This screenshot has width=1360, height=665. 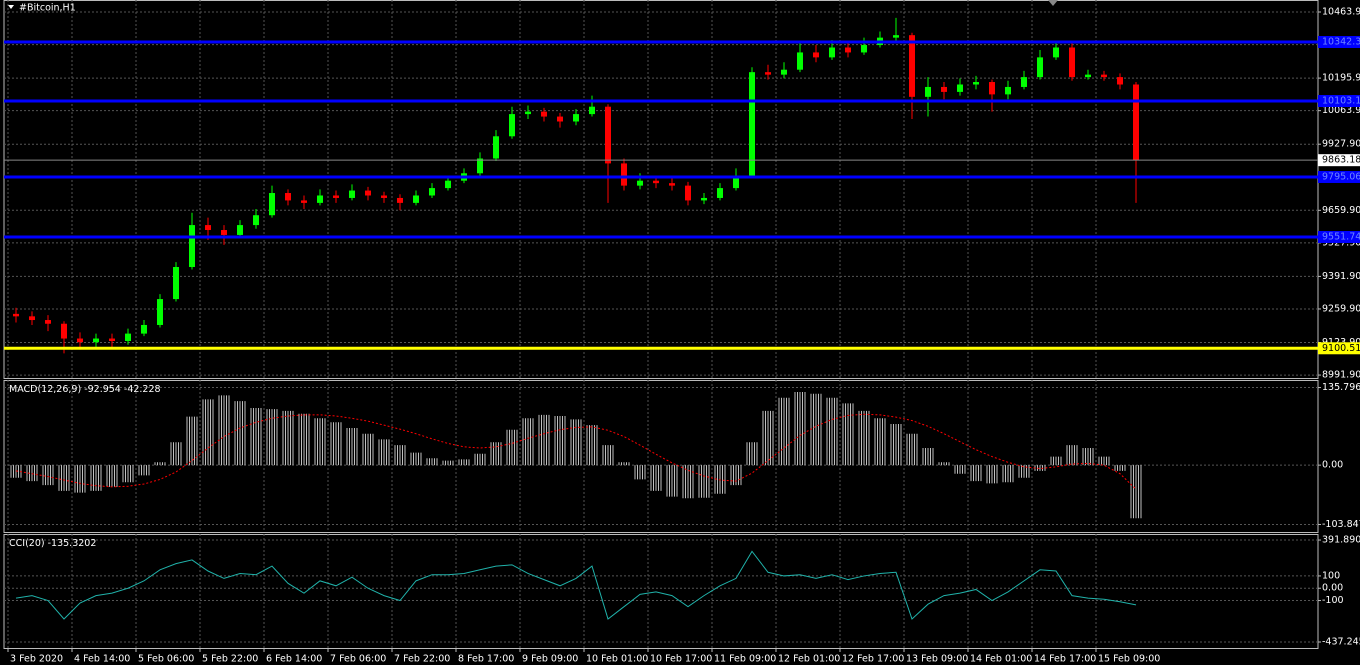 I want to click on cci-title: CCI(20) -135.3202, so click(x=52, y=543).